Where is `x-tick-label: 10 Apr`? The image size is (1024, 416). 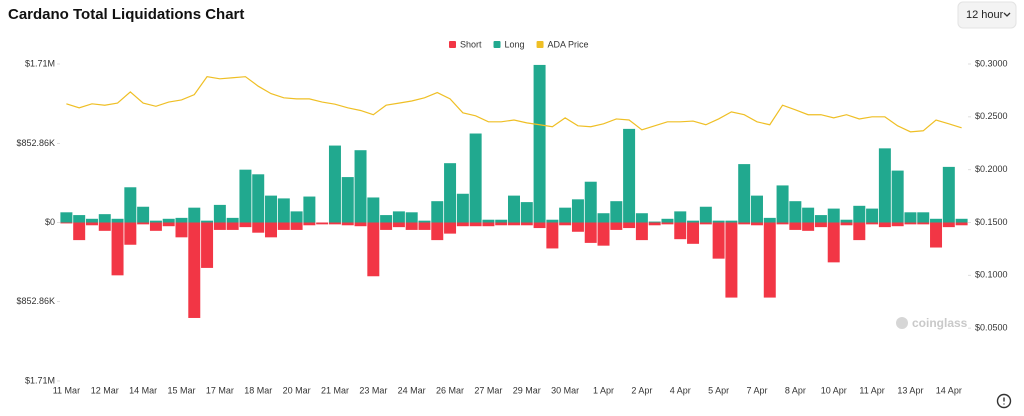
x-tick-label: 10 Apr is located at coordinates (834, 390).